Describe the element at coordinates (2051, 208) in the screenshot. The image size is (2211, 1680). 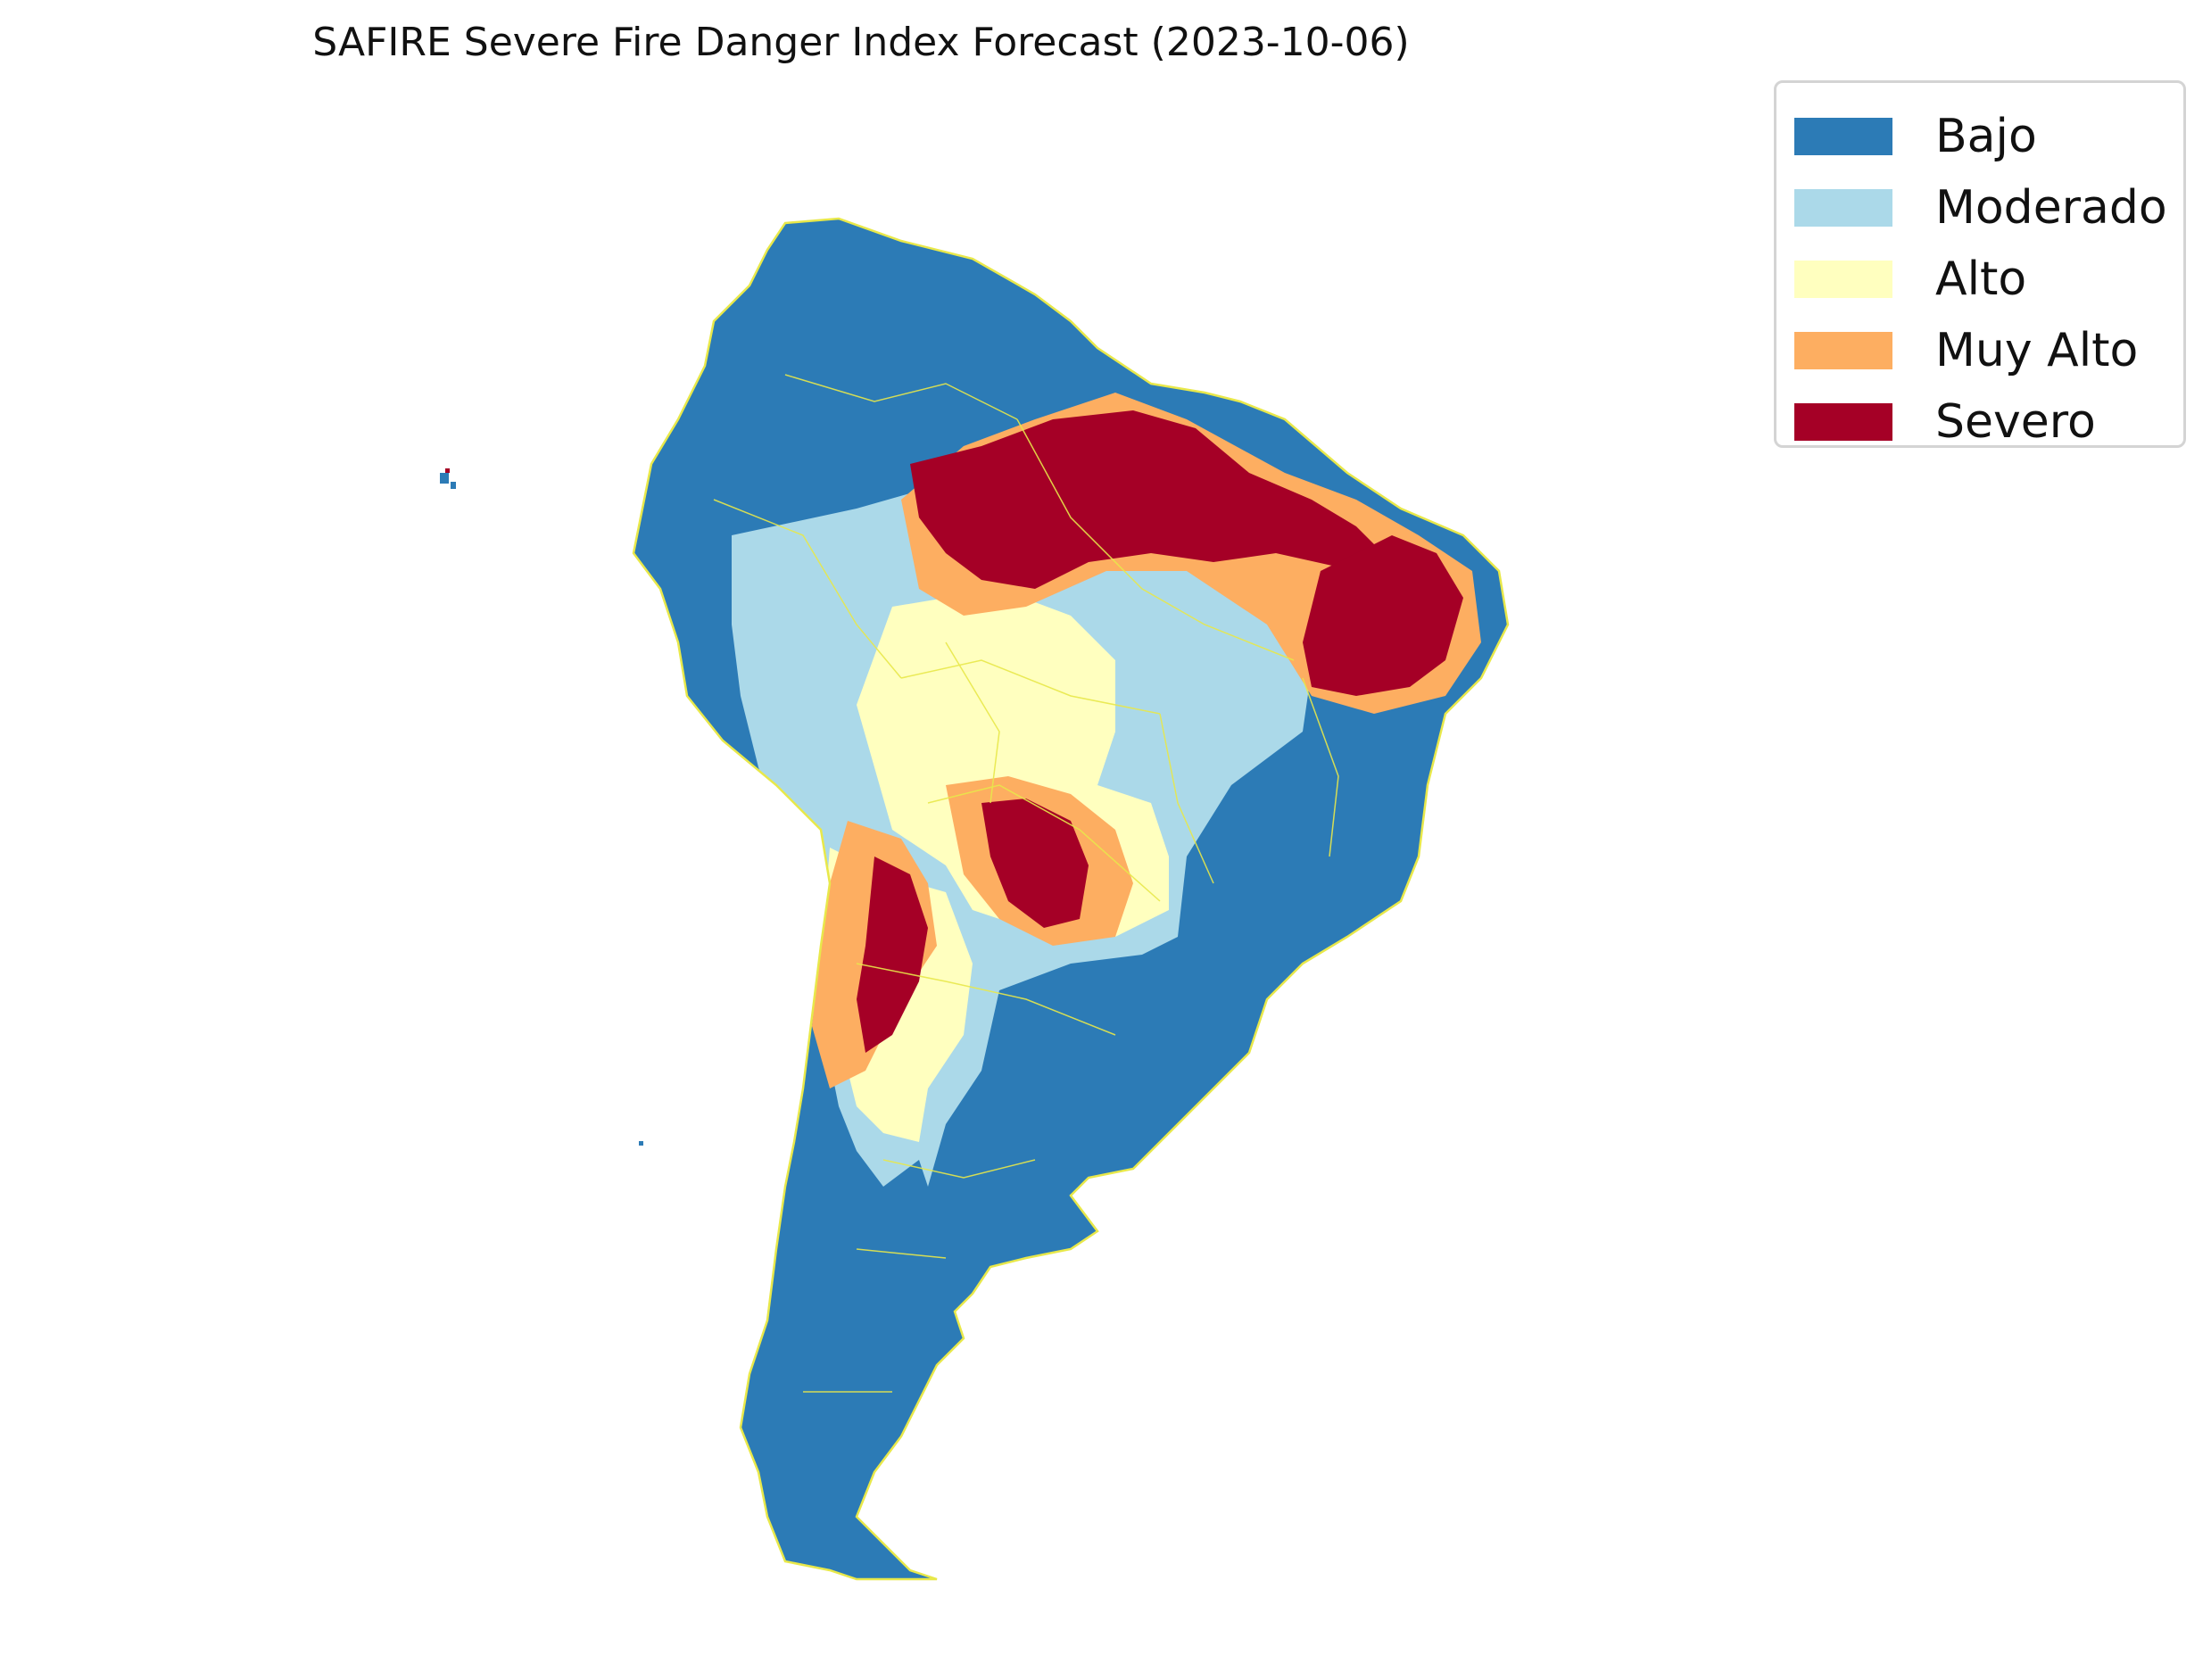
I see `legend-label: Moderado` at that location.